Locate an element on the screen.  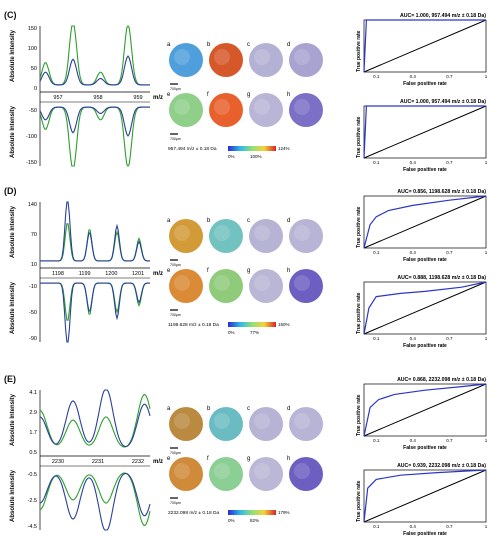
y-tick-label: -4.5 is located at coordinates (32, 527).